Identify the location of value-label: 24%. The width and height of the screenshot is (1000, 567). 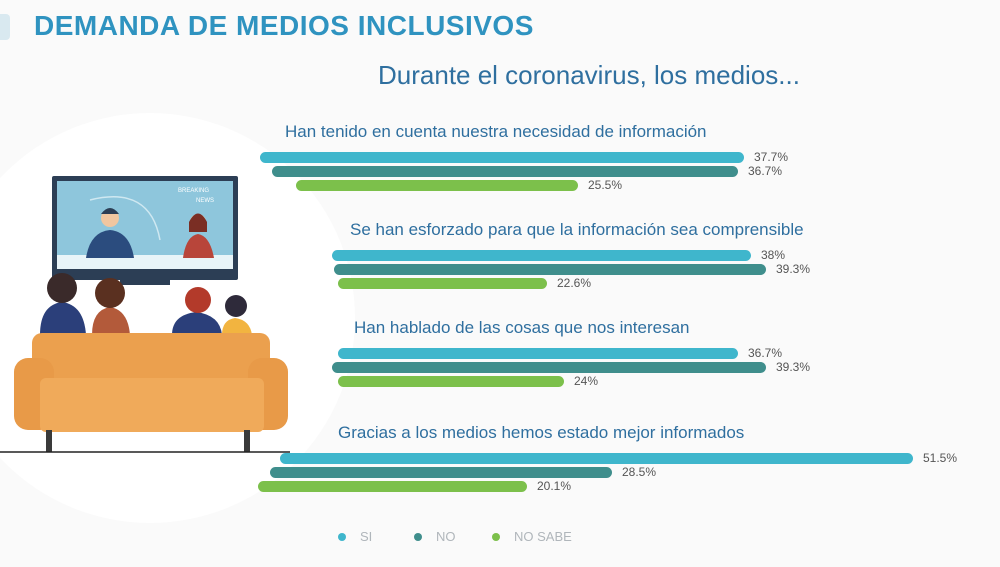
(586, 381).